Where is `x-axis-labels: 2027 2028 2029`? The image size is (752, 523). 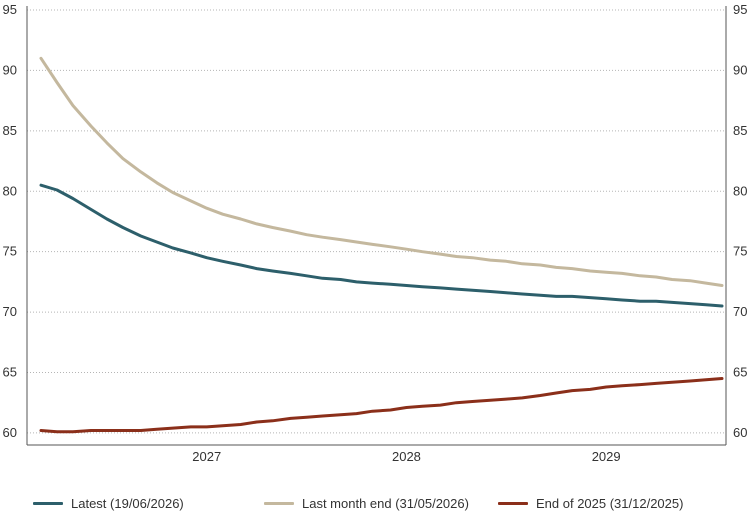 x-axis-labels: 2027 2028 2029 is located at coordinates (406, 456).